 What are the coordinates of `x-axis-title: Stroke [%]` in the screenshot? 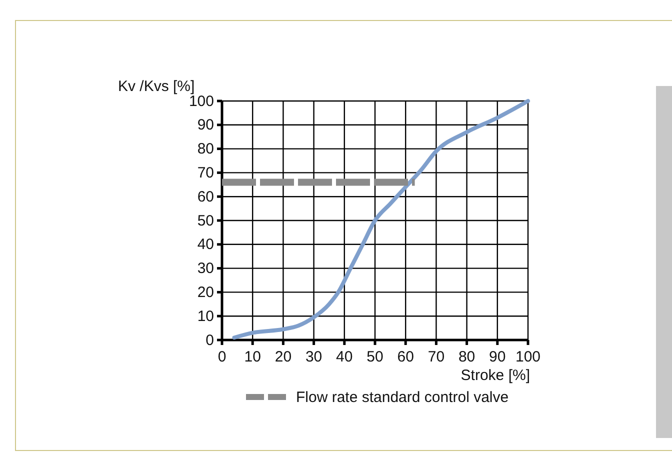 It's located at (495, 375).